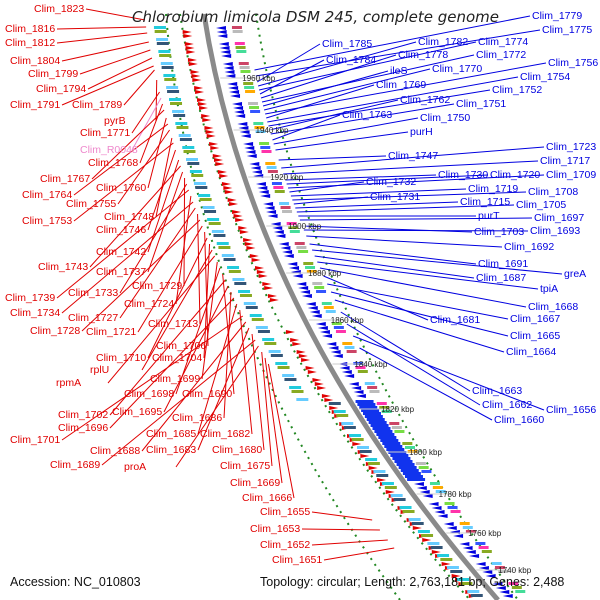 This screenshot has width=600, height=600. Describe the element at coordinates (175, 379) in the screenshot. I see `left-gene-label: Clim_1699` at that location.